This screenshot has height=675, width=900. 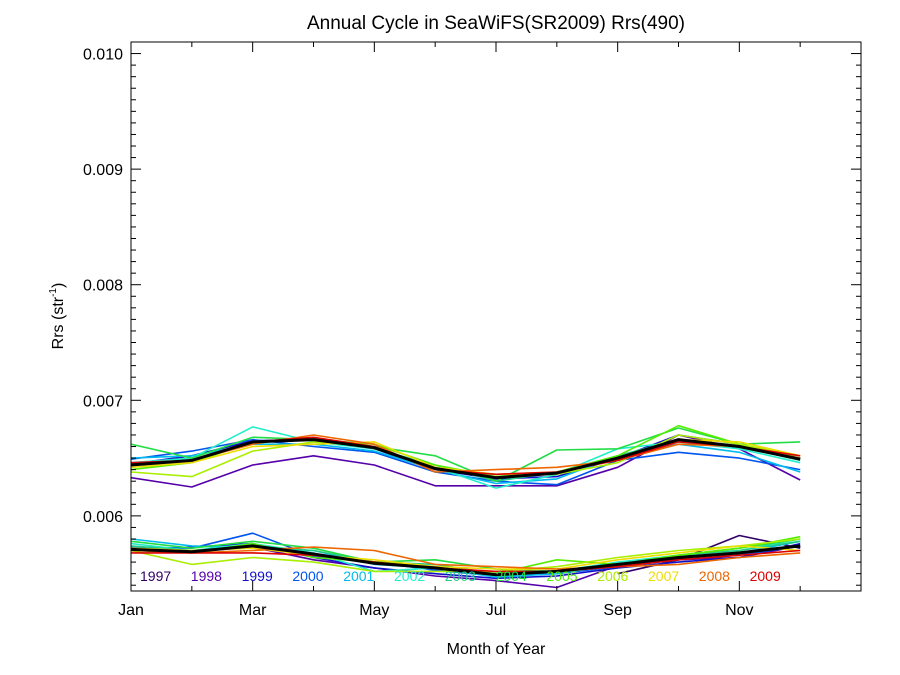 I want to click on legend-label-2009: 2009, so click(x=765, y=576).